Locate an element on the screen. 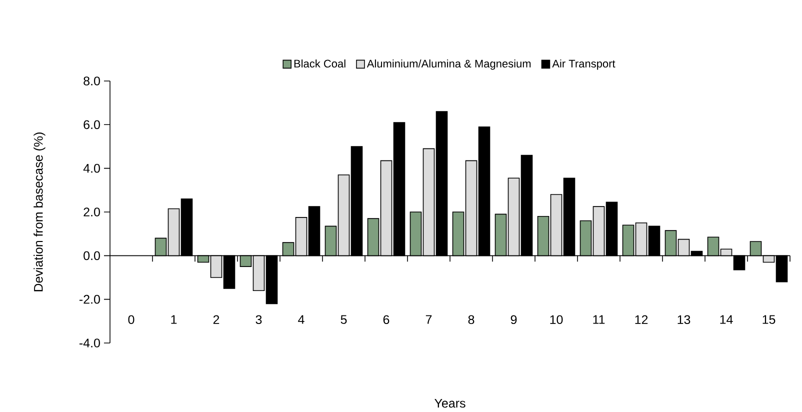  x-tick-label: 10 is located at coordinates (556, 319).